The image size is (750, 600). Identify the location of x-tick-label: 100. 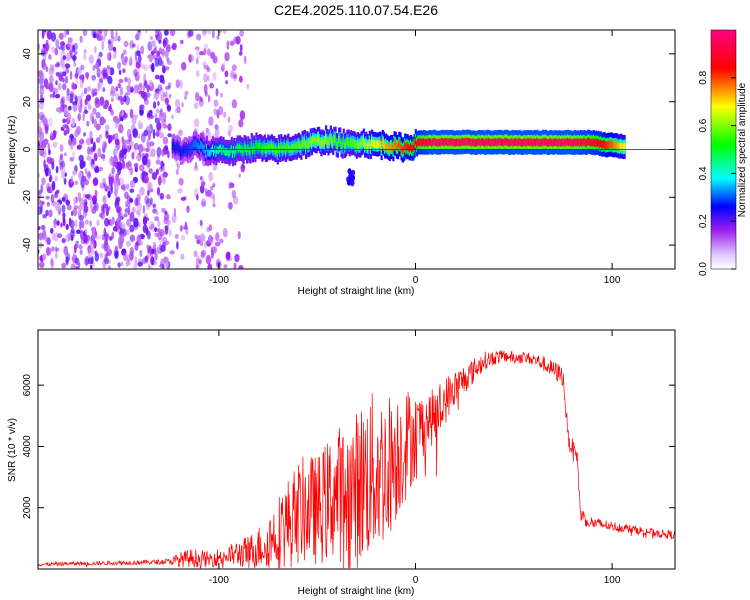
(612, 280).